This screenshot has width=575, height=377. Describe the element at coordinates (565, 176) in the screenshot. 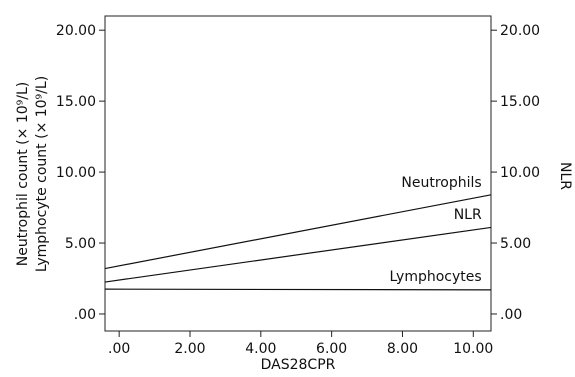

I see `right-y-axis-title: NLR` at that location.